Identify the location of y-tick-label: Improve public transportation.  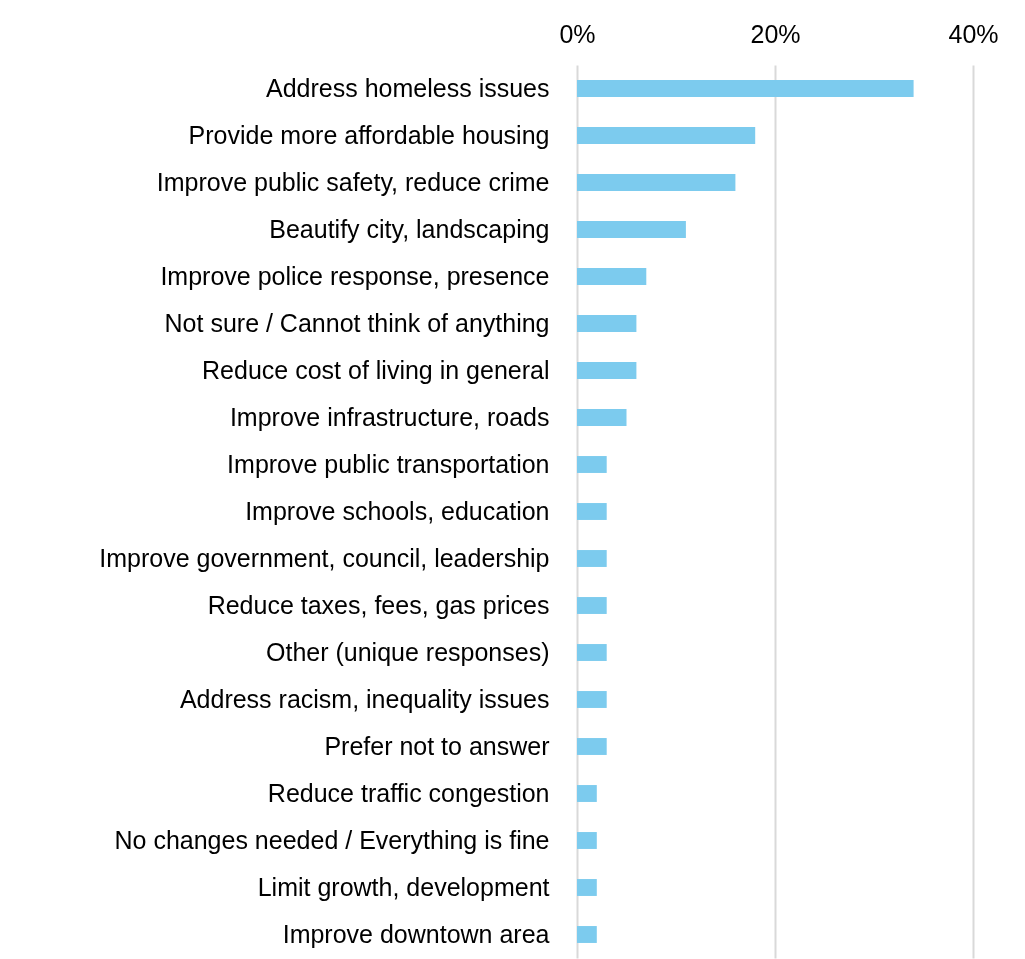
(388, 463).